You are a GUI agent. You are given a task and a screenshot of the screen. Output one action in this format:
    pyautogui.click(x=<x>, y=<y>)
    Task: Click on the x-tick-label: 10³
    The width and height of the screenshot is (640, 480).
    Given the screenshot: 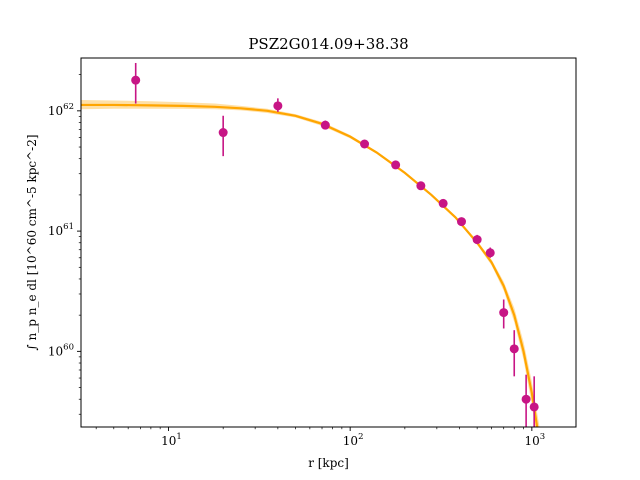 What is the action you would take?
    pyautogui.click(x=534, y=440)
    